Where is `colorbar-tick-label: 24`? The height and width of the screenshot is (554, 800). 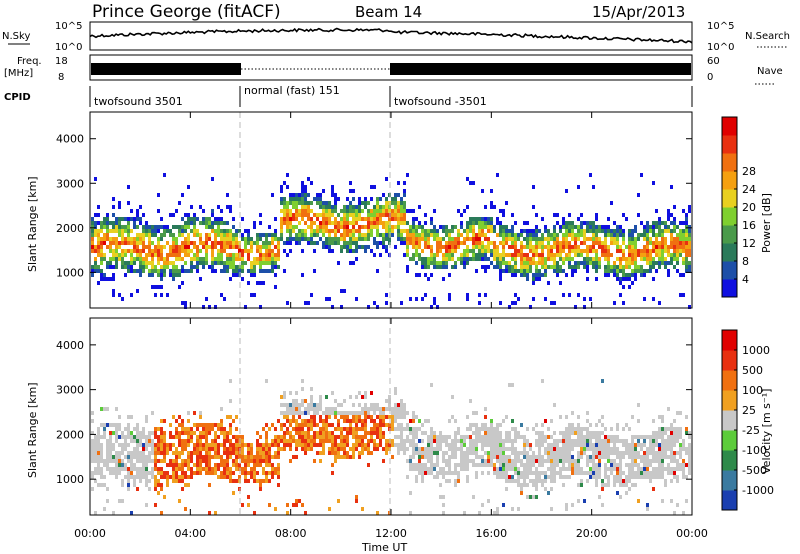 colorbar-tick-label: 24 is located at coordinates (749, 189).